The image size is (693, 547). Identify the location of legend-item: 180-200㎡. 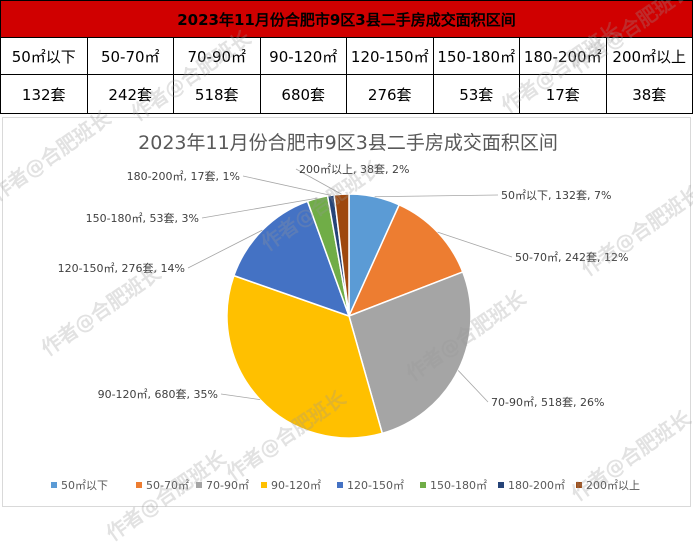
(531, 485).